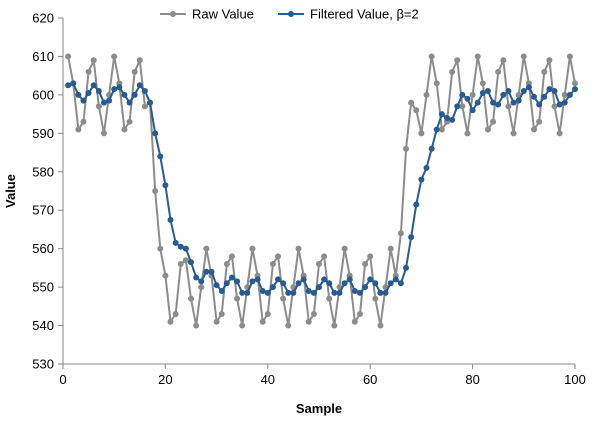 The image size is (592, 421). I want to click on legend-label: Raw Value, so click(223, 14).